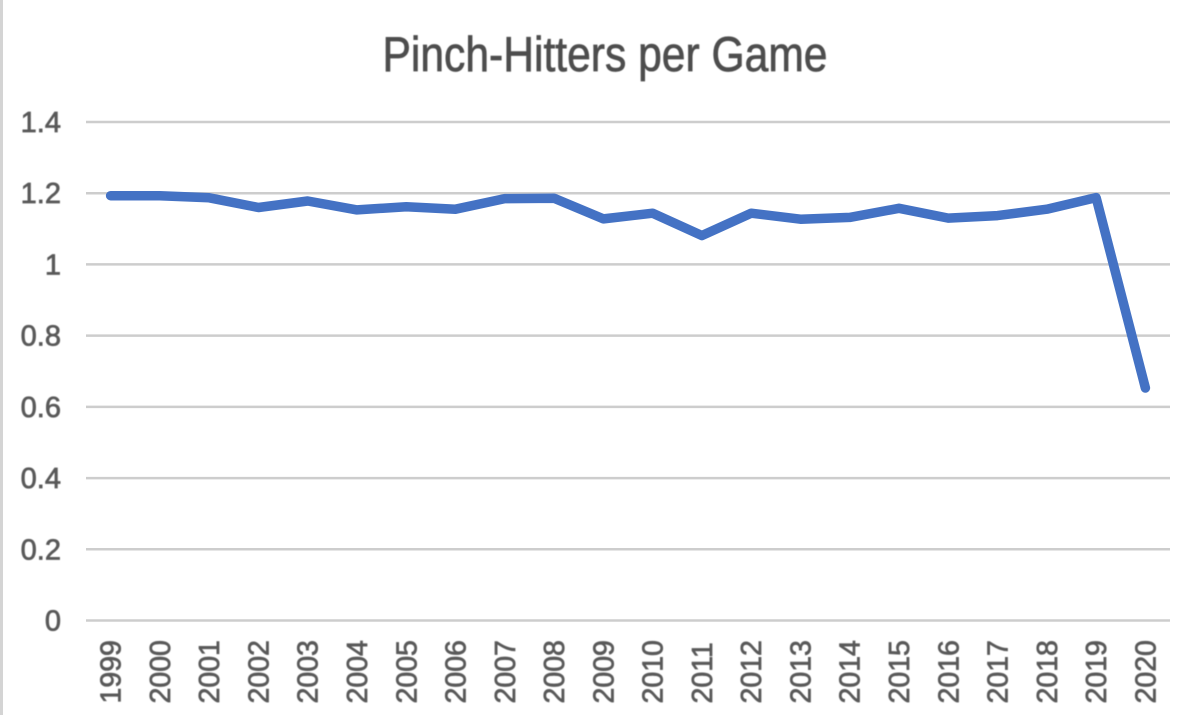  What do you see at coordinates (999, 671) in the screenshot?
I see `svg-text: 2017` at bounding box center [999, 671].